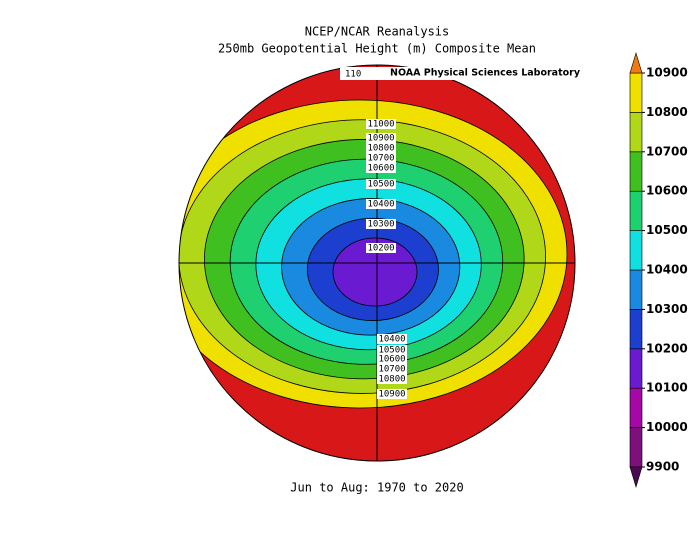 This screenshot has height=542, width=700. Describe the element at coordinates (667, 388) in the screenshot. I see `colorbar-label: 10100` at that location.